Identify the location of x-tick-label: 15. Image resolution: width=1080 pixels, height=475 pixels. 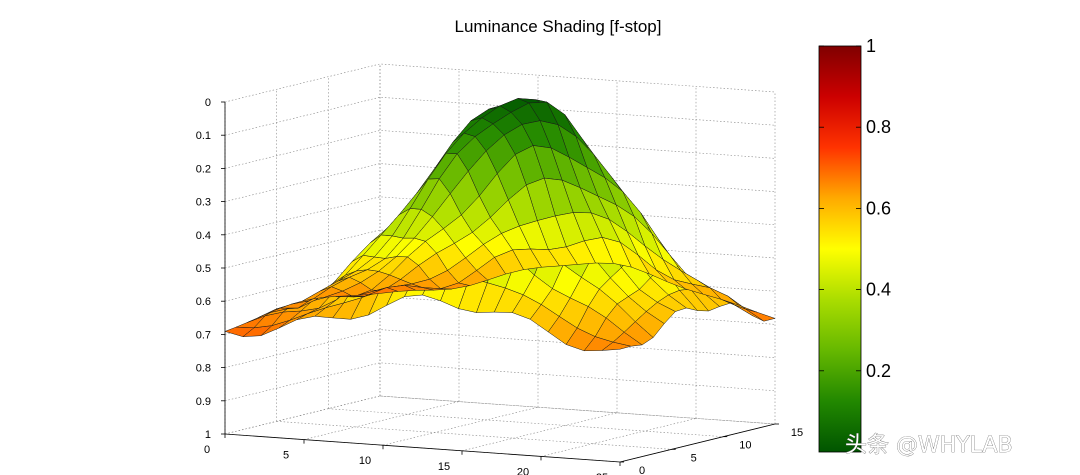
(444, 467).